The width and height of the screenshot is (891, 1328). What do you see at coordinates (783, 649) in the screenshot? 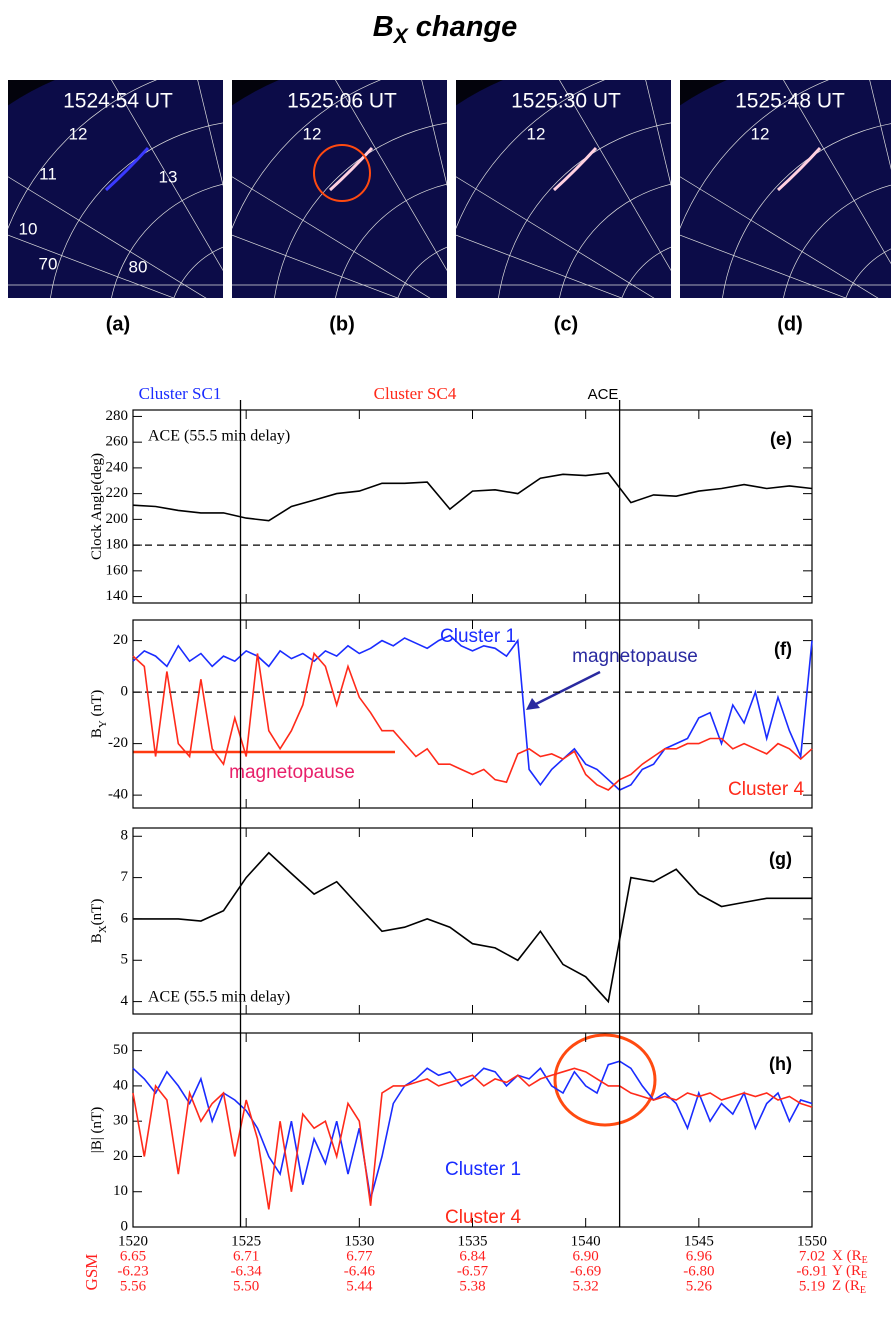
I see `panel-label: (f)` at bounding box center [783, 649].